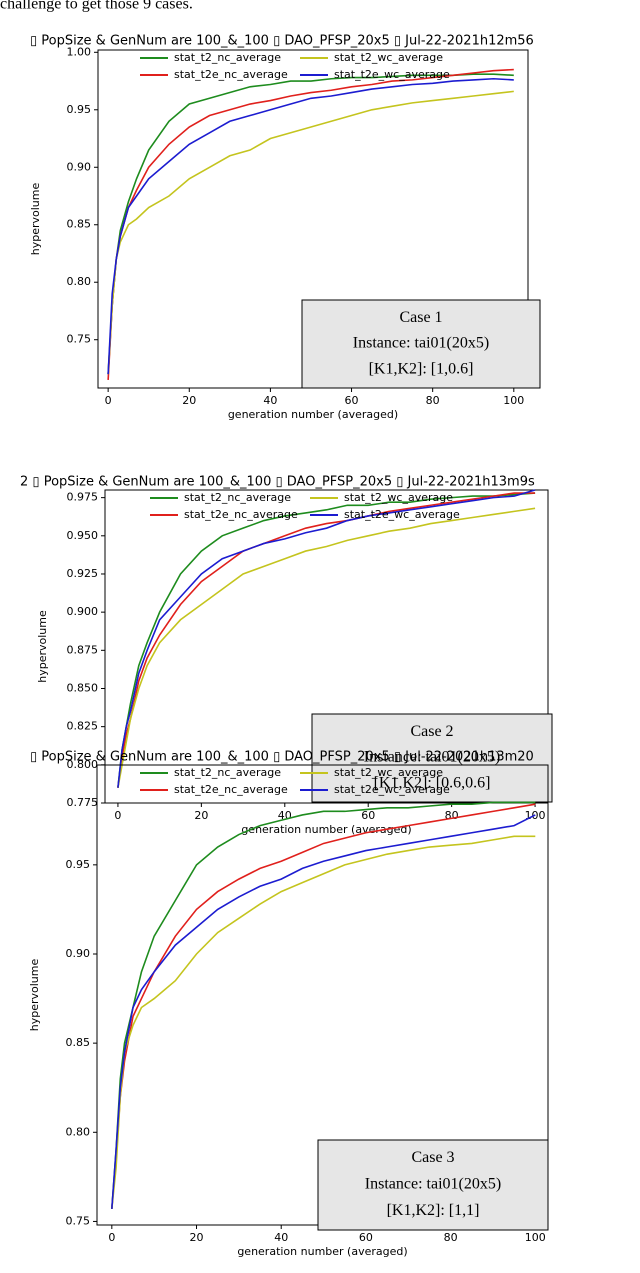 The height and width of the screenshot is (1273, 640). I want to click on y-tick-label: 0.925, so click(83, 573).